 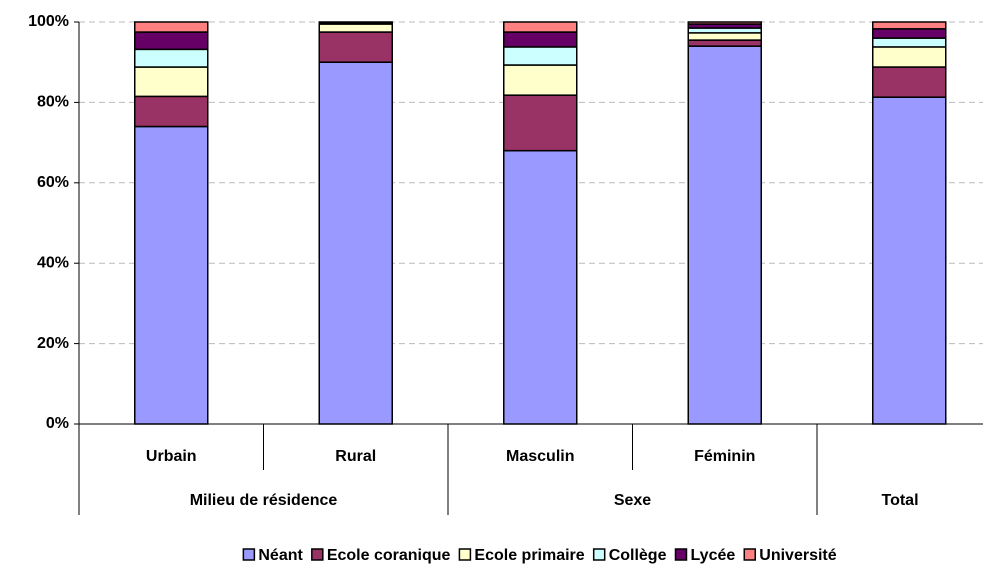 What do you see at coordinates (280, 555) in the screenshot?
I see `legend-label: Néant` at bounding box center [280, 555].